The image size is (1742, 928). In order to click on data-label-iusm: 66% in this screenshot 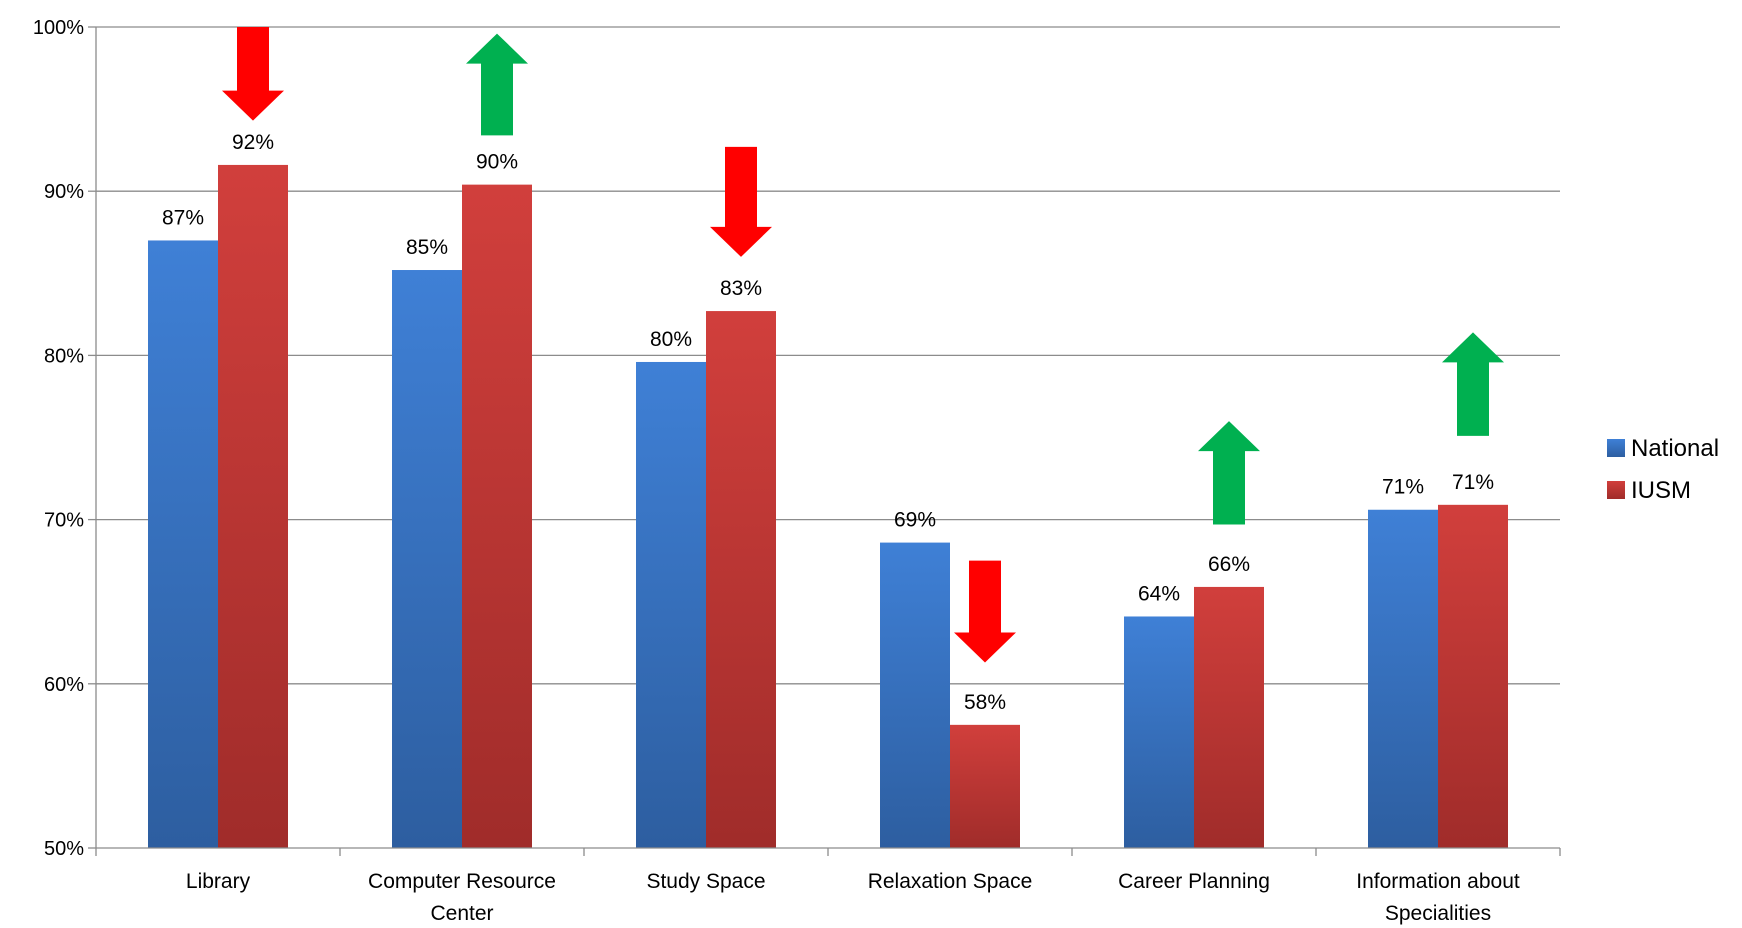, I will do `click(1229, 564)`.